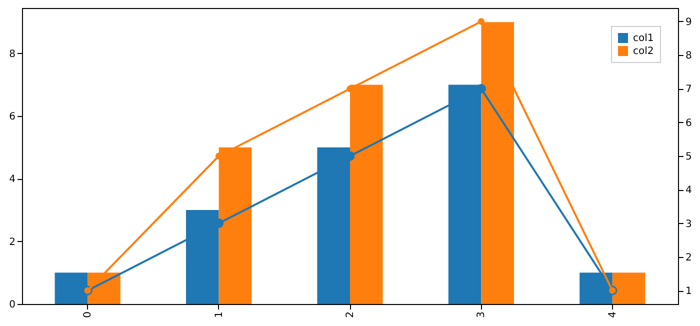 This screenshot has width=700, height=326. I want to click on y2-tick-label: 6, so click(689, 123).